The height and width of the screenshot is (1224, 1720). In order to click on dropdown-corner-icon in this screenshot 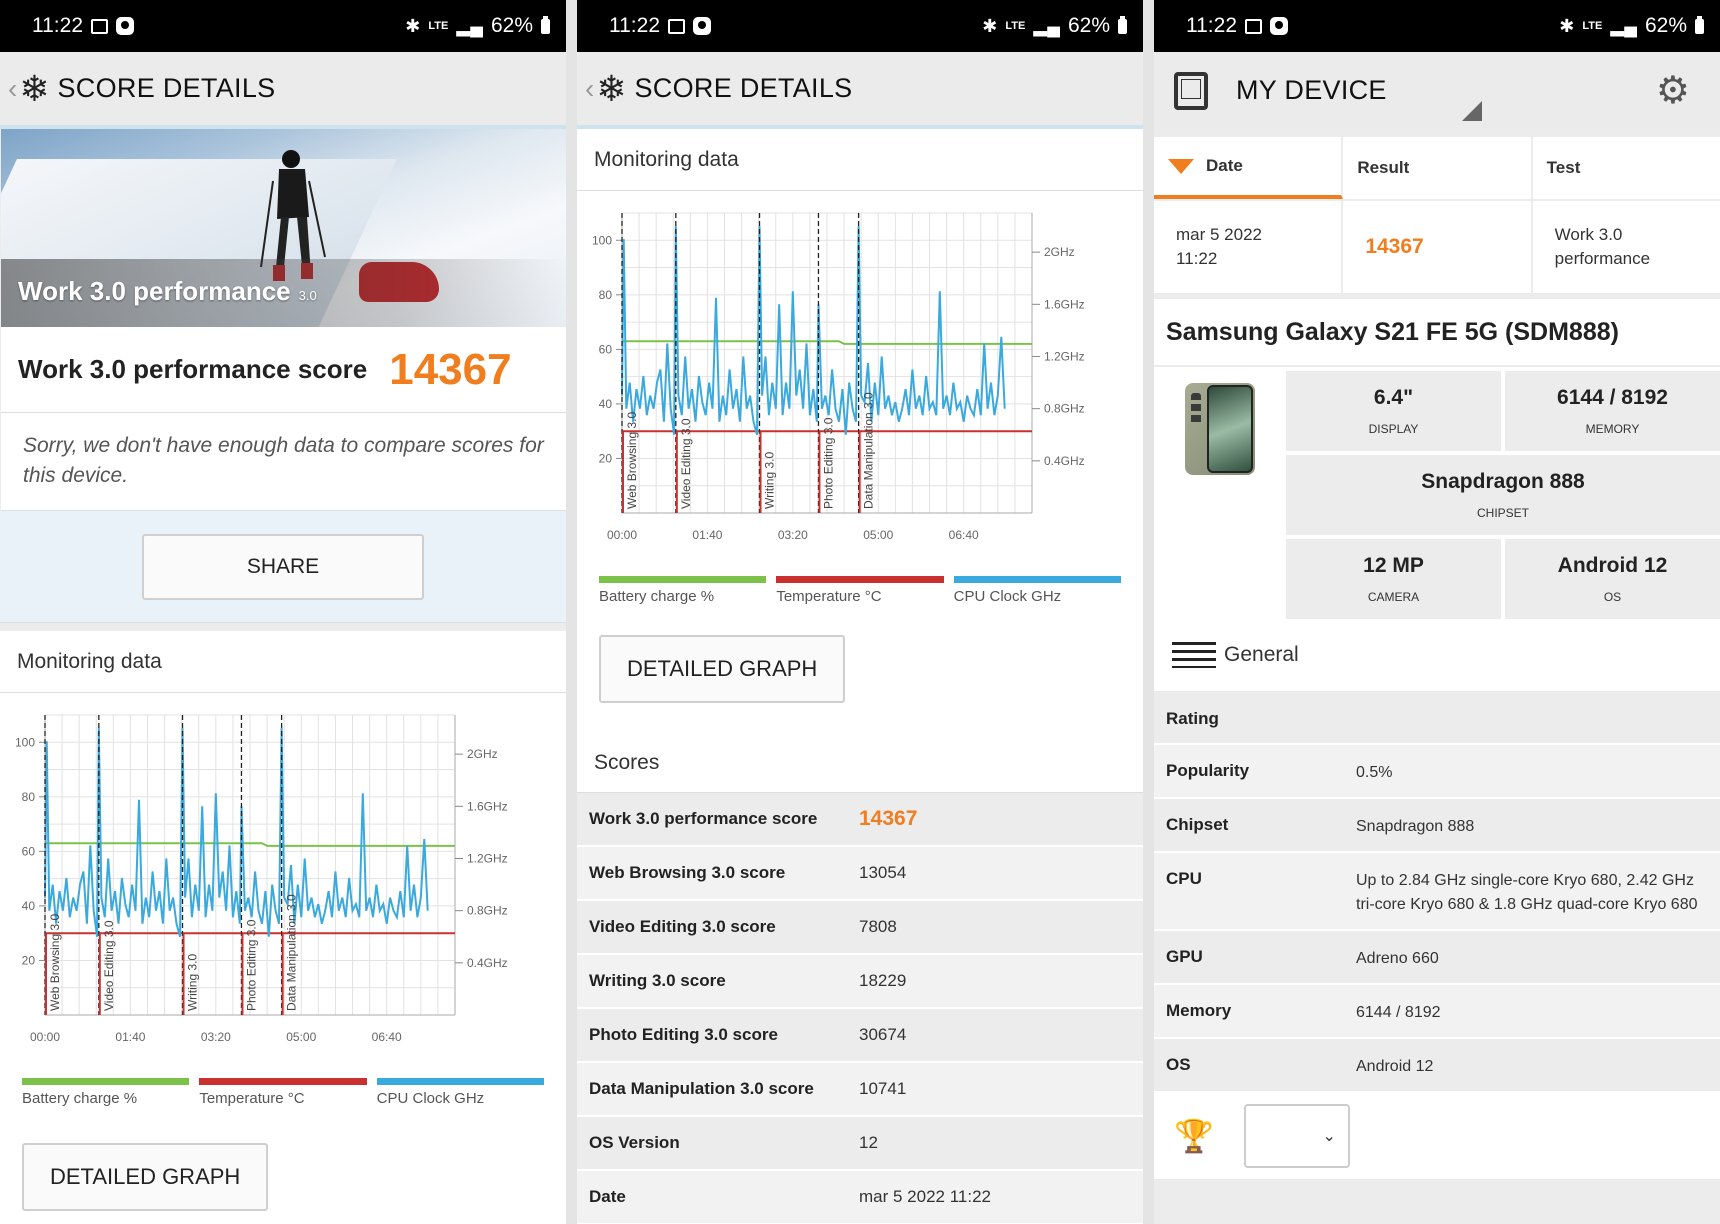, I will do `click(1472, 111)`.